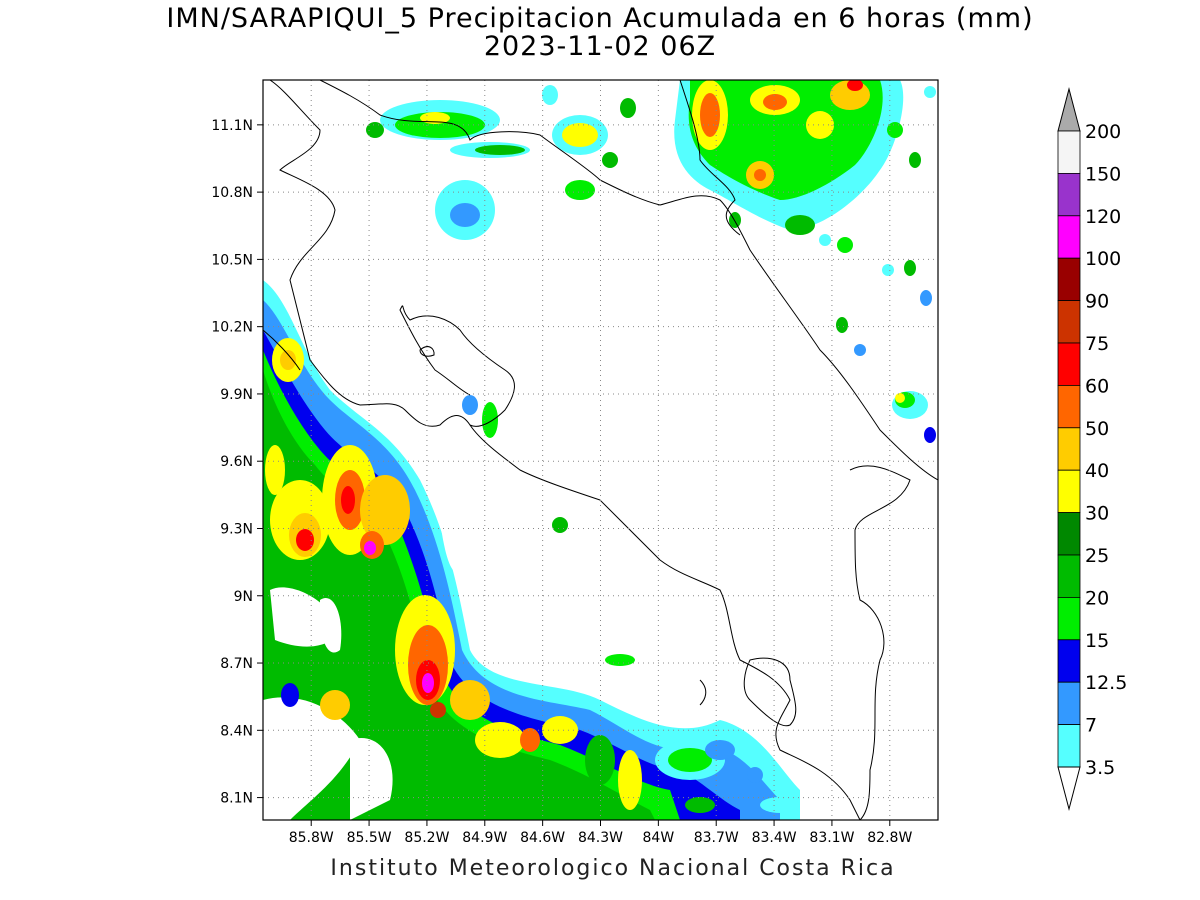 This screenshot has height=900, width=1200. I want to click on lat-tick-label: 10.2N, so click(232, 328).